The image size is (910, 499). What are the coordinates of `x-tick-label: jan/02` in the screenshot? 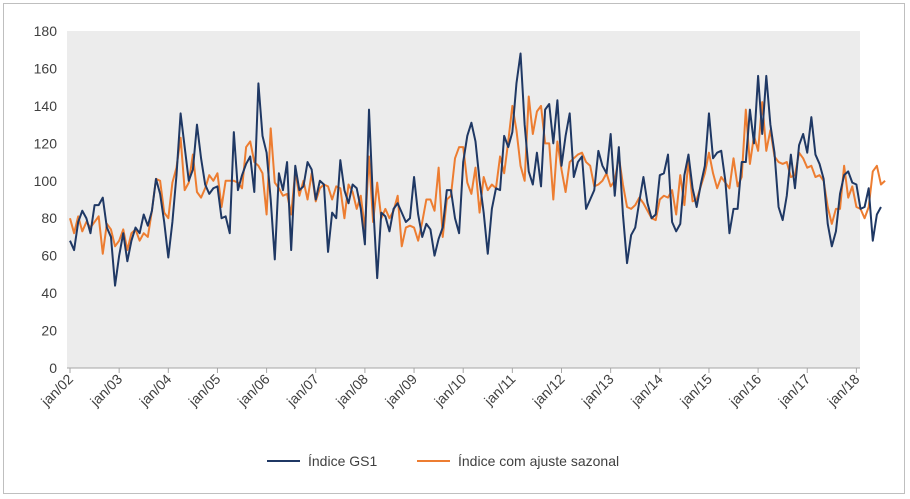 It's located at (56, 390).